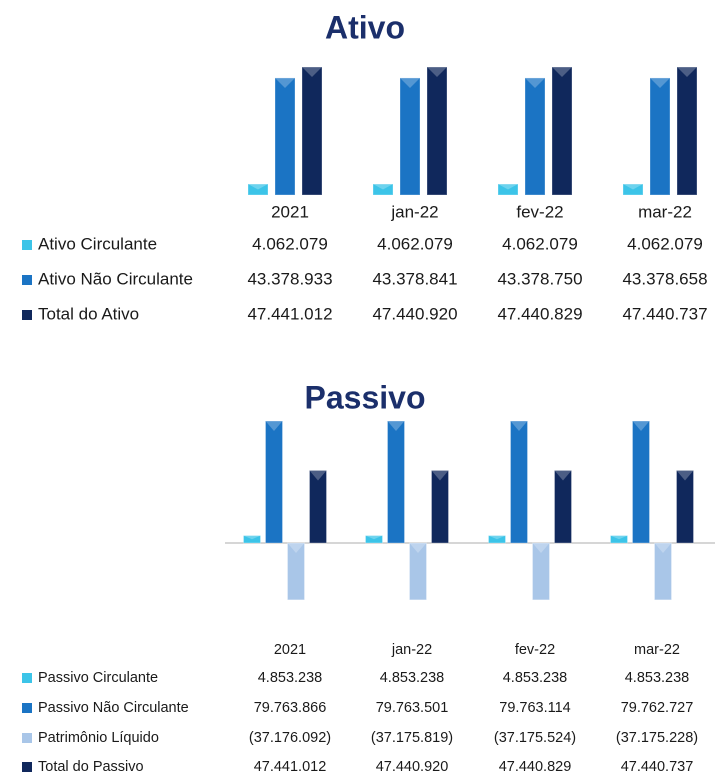 The width and height of the screenshot is (715, 773). What do you see at coordinates (535, 650) in the screenshot?
I see `category-label: fev-22` at bounding box center [535, 650].